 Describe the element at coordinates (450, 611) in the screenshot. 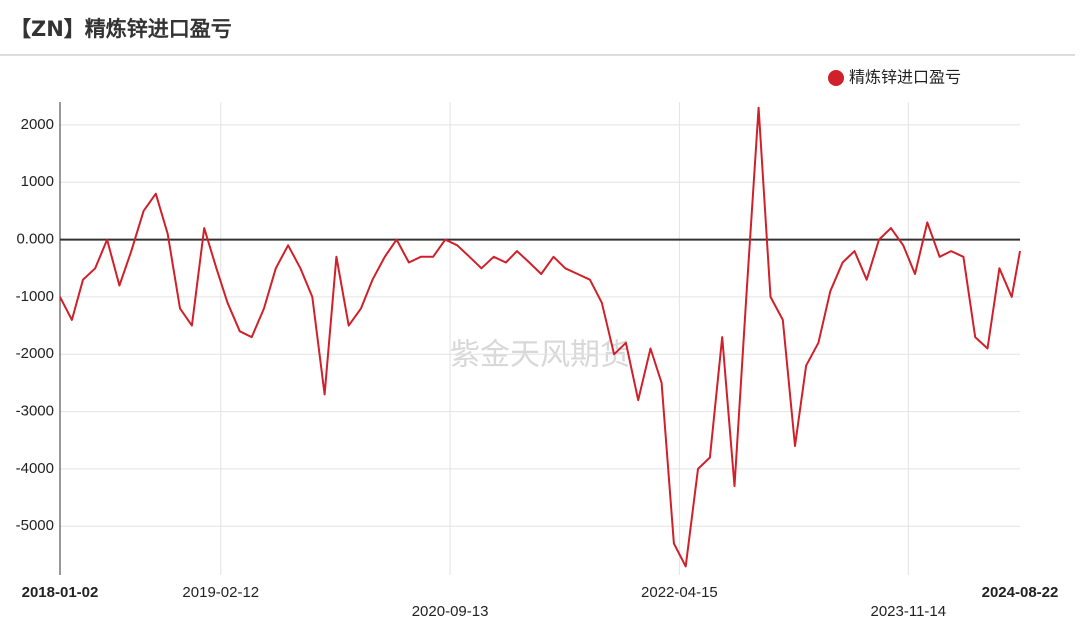

I see `x-tick-label: 2020-09-13` at that location.